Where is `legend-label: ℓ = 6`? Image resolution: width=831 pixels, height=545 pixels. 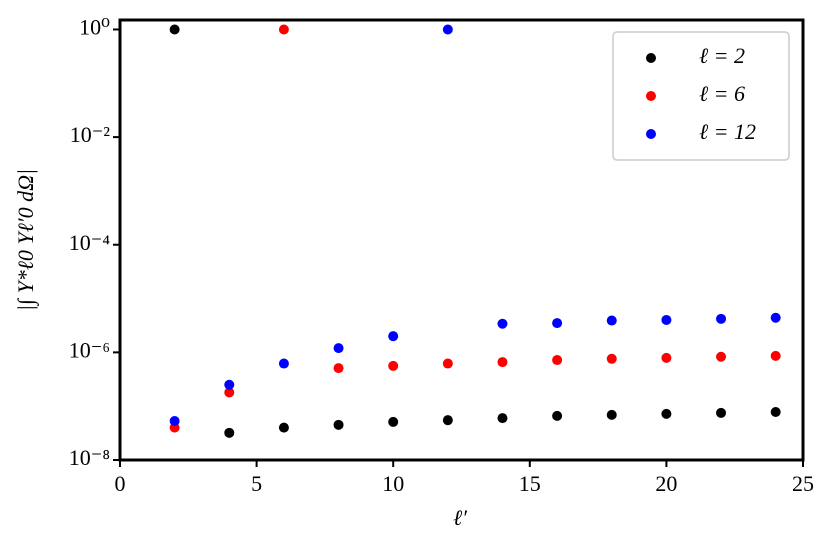
legend-label: ℓ = 6 is located at coordinates (722, 93).